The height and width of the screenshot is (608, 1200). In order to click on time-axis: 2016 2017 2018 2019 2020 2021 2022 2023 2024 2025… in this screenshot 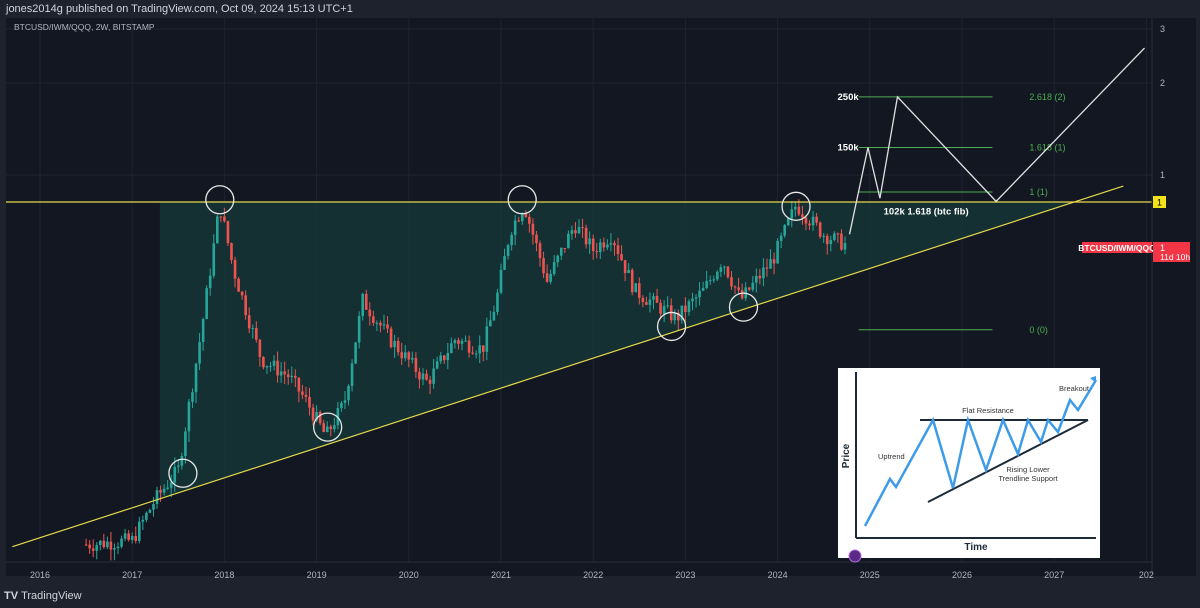, I will do `click(592, 575)`.